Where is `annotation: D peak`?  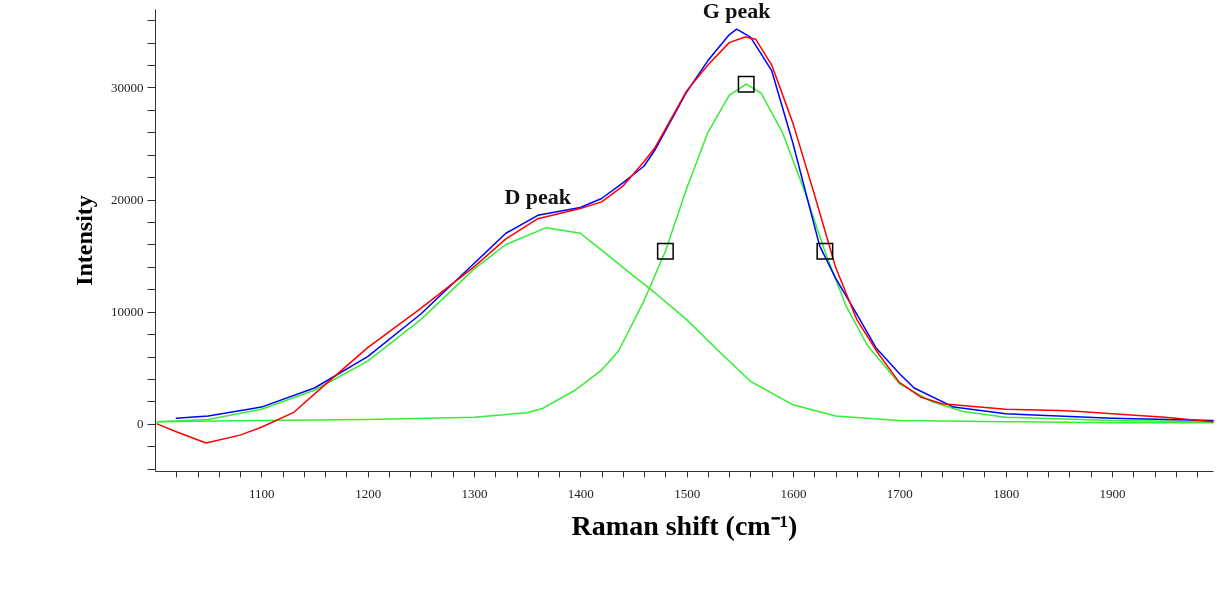
annotation: D peak is located at coordinates (538, 197).